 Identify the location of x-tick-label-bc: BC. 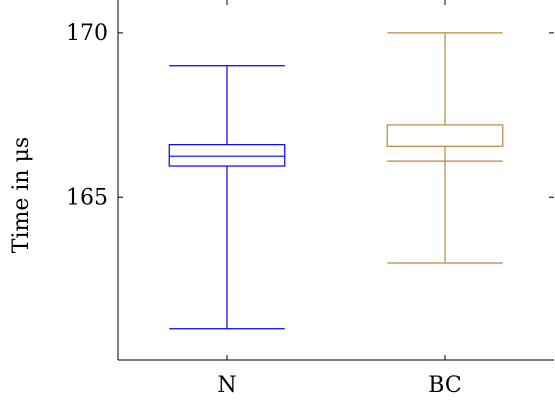
(444, 385).